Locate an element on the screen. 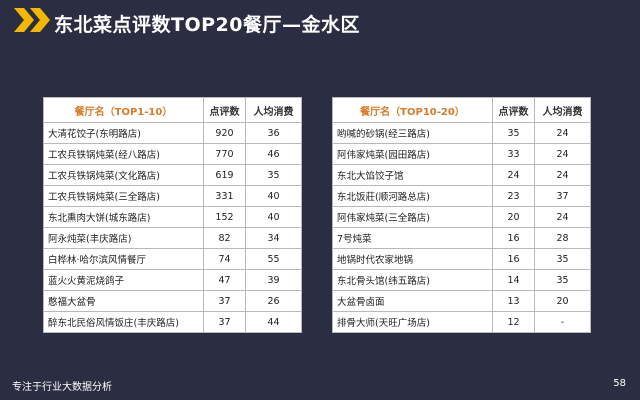  review-count-cell: 14 is located at coordinates (513, 280).